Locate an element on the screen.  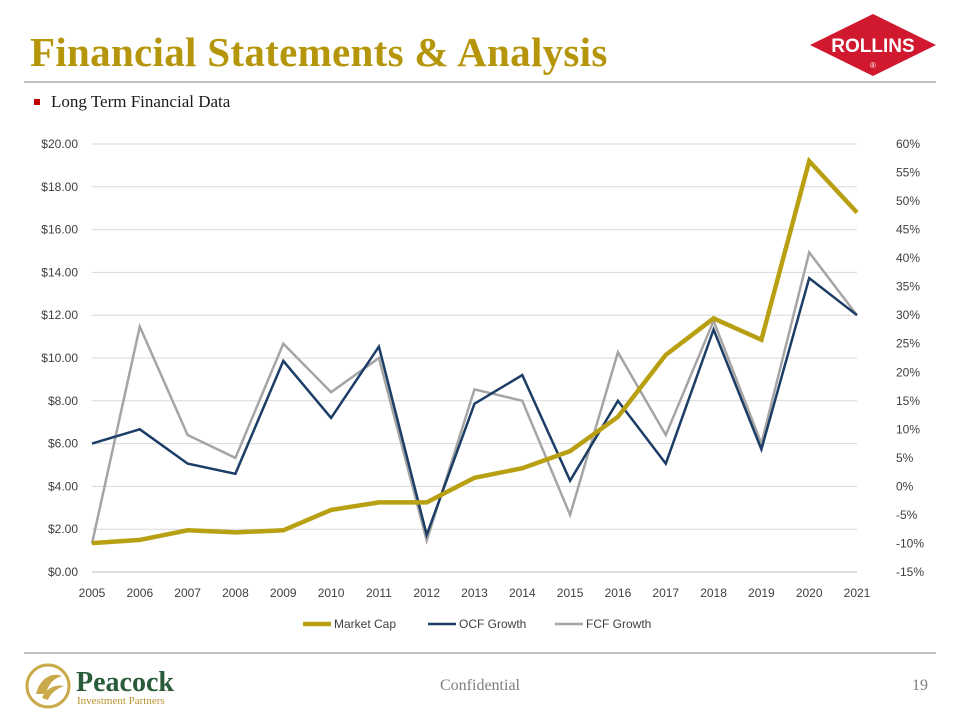
y-right-tick-label: 50% is located at coordinates (908, 201).